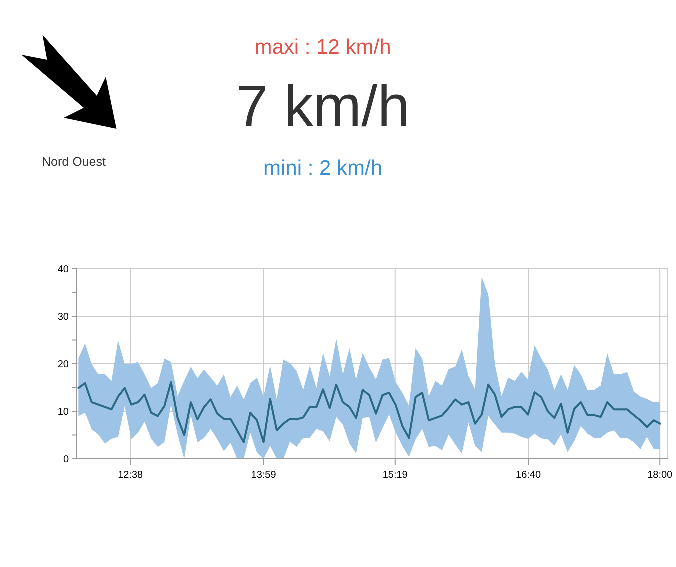 This screenshot has width=676, height=567. What do you see at coordinates (74, 162) in the screenshot?
I see `text: Nord Ouest` at bounding box center [74, 162].